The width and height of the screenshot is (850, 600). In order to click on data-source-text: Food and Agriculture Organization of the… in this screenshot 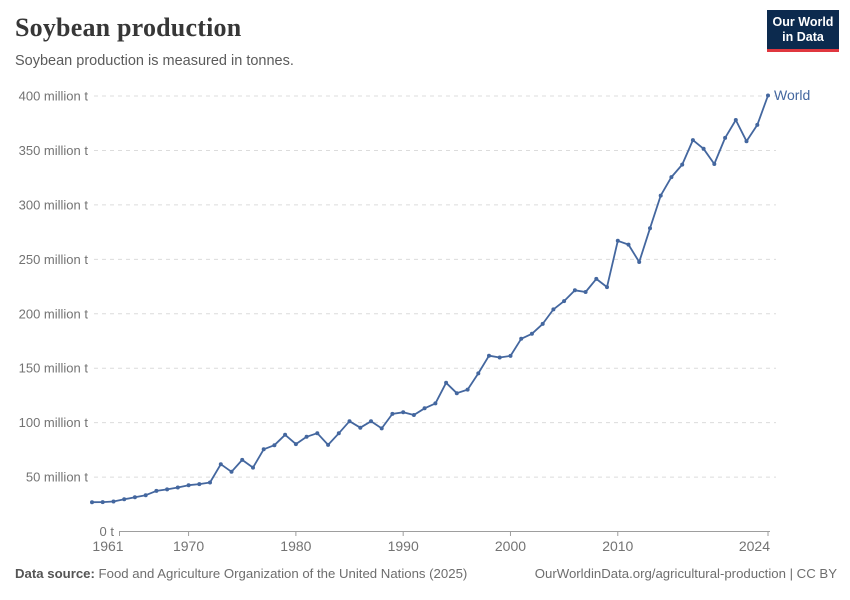, I will do `click(281, 573)`.